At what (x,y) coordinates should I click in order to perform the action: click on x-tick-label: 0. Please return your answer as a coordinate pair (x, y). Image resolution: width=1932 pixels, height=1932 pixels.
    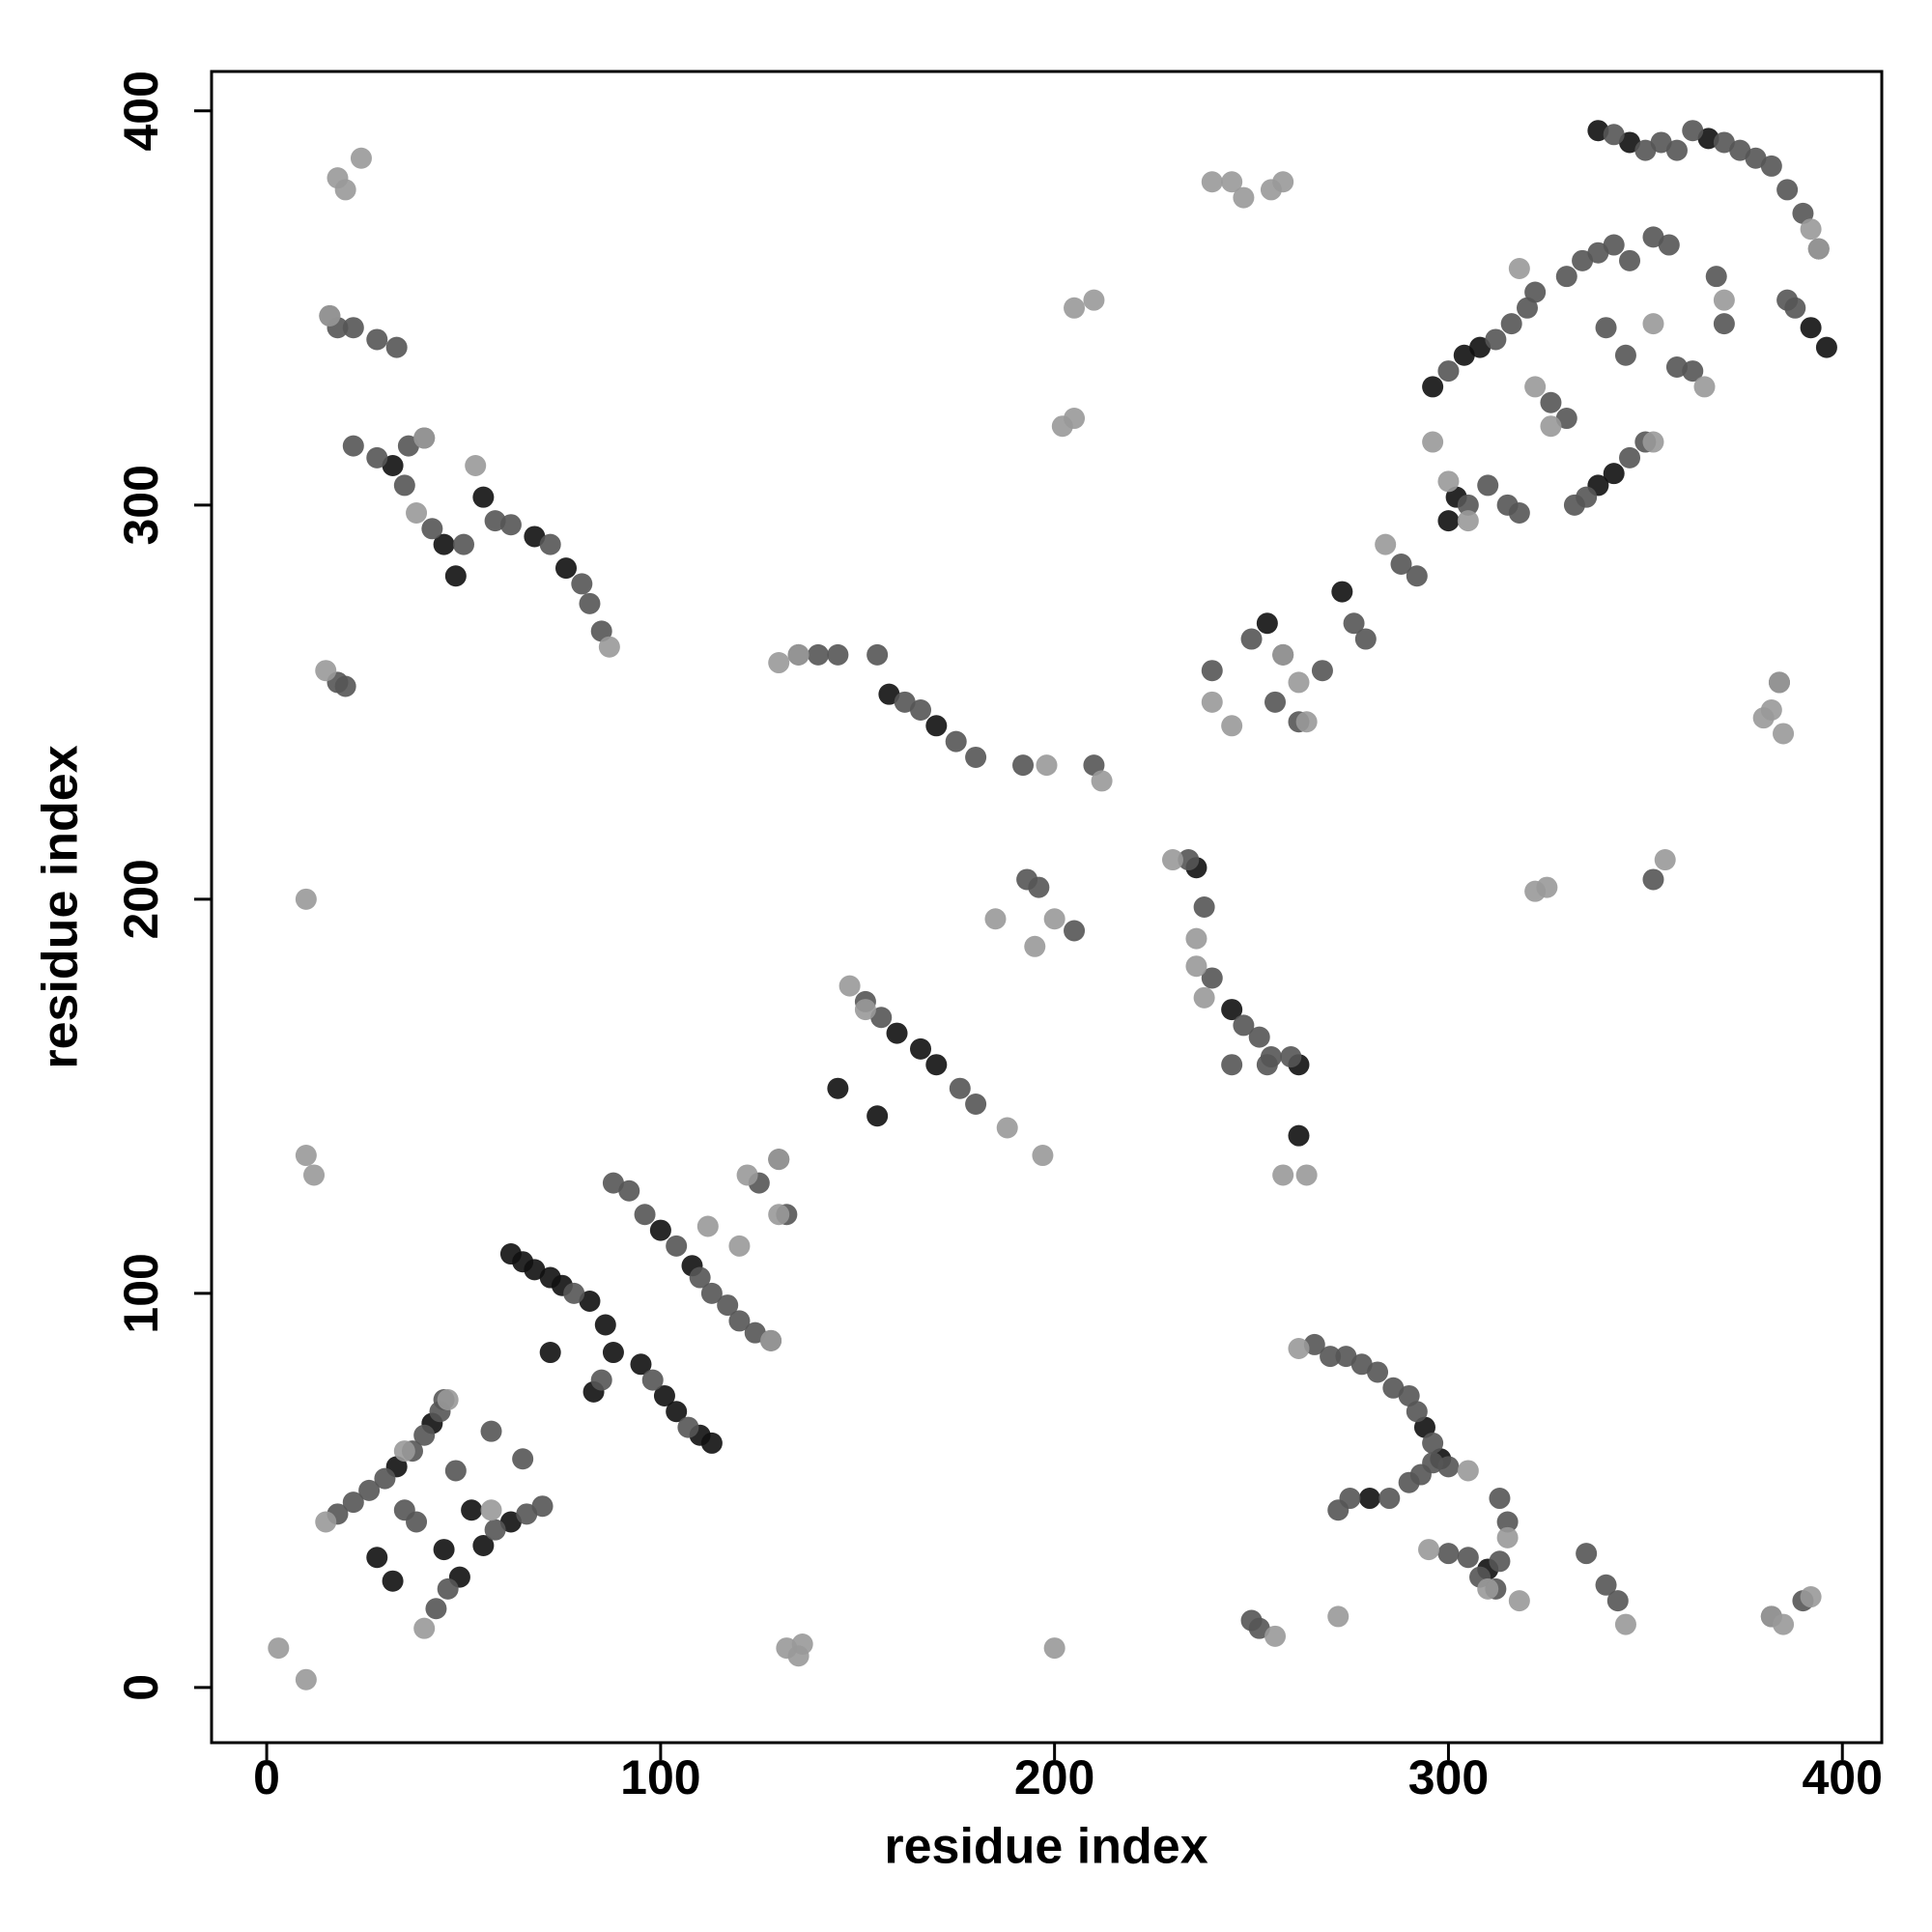
    Looking at the image, I should click on (266, 1777).